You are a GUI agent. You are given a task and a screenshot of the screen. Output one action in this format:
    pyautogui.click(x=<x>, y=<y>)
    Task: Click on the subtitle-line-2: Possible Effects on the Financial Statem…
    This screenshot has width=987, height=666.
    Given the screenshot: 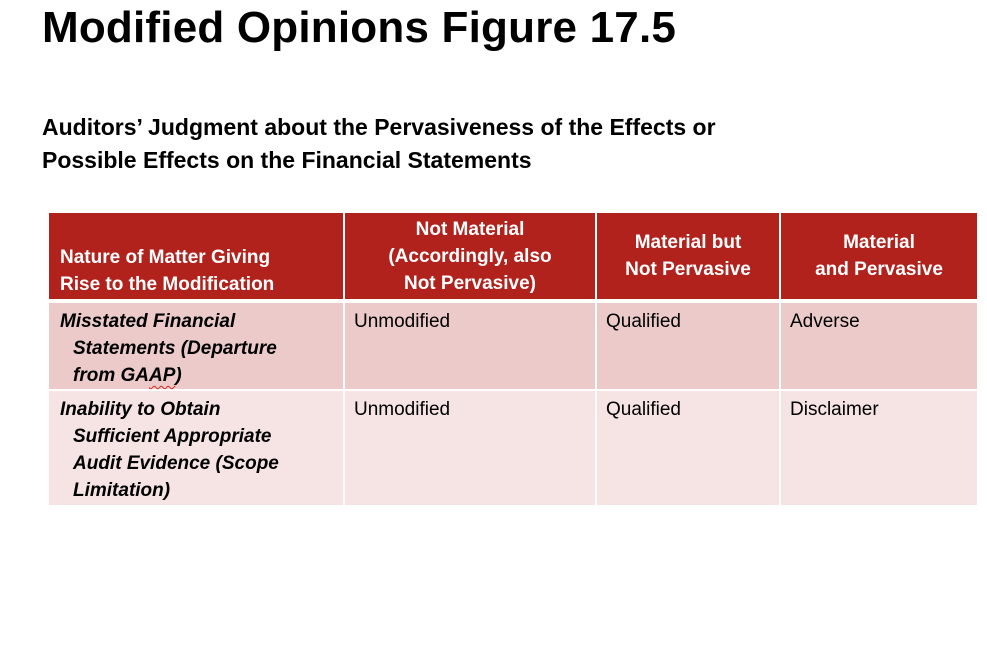 What is the action you would take?
    pyautogui.click(x=287, y=160)
    